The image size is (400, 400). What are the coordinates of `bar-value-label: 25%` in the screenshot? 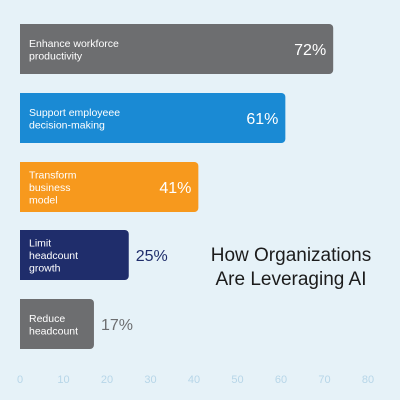 It's located at (152, 256).